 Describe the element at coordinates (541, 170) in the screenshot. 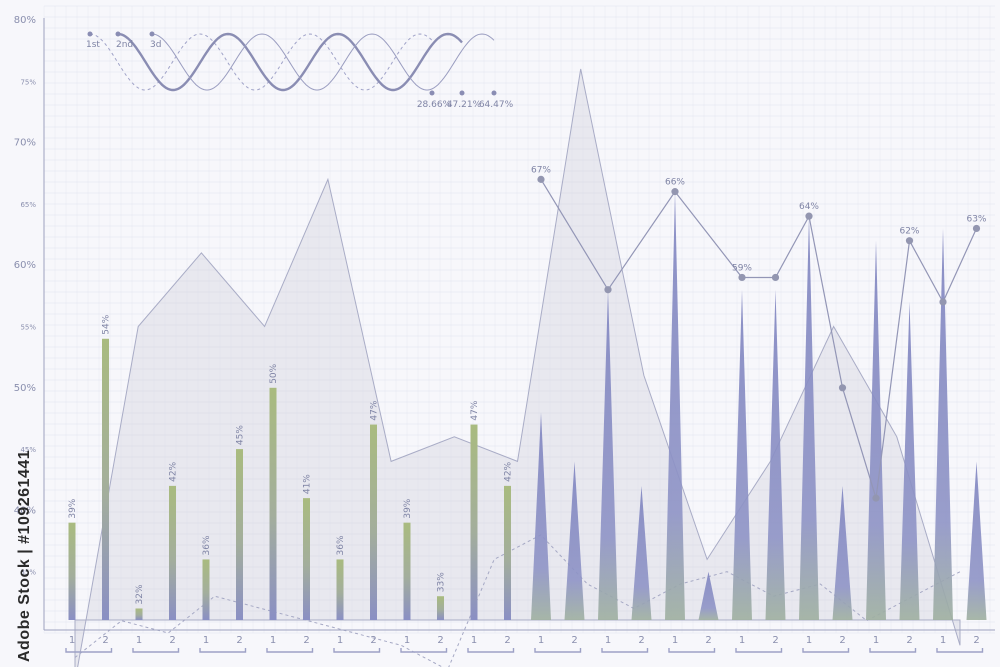

I see `line-point-label: 67%` at that location.